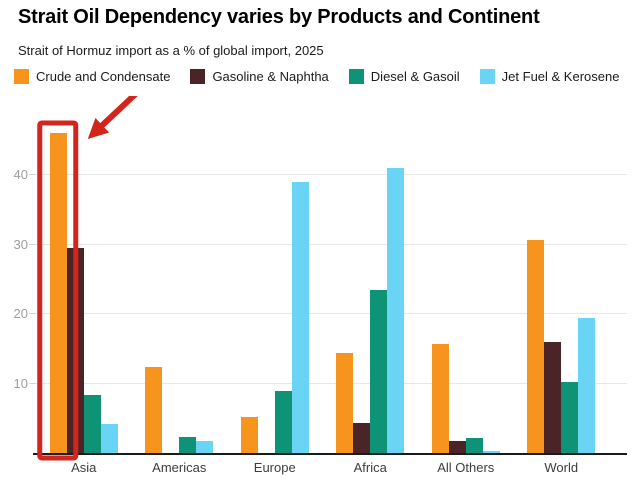 This screenshot has height=487, width=636. What do you see at coordinates (92, 424) in the screenshot?
I see `bar-asia-diesel-gasoil` at bounding box center [92, 424].